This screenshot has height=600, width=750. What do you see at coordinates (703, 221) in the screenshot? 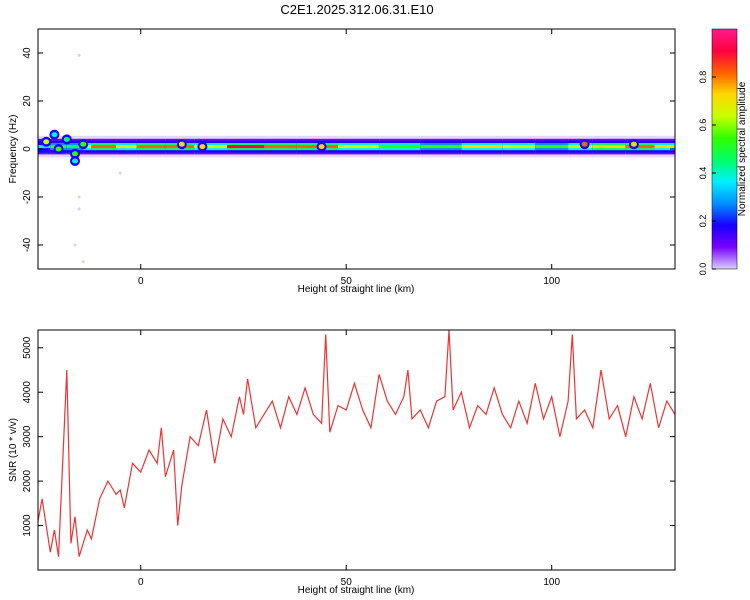
I see `colorbar-tick-label: 0.2` at bounding box center [703, 221].